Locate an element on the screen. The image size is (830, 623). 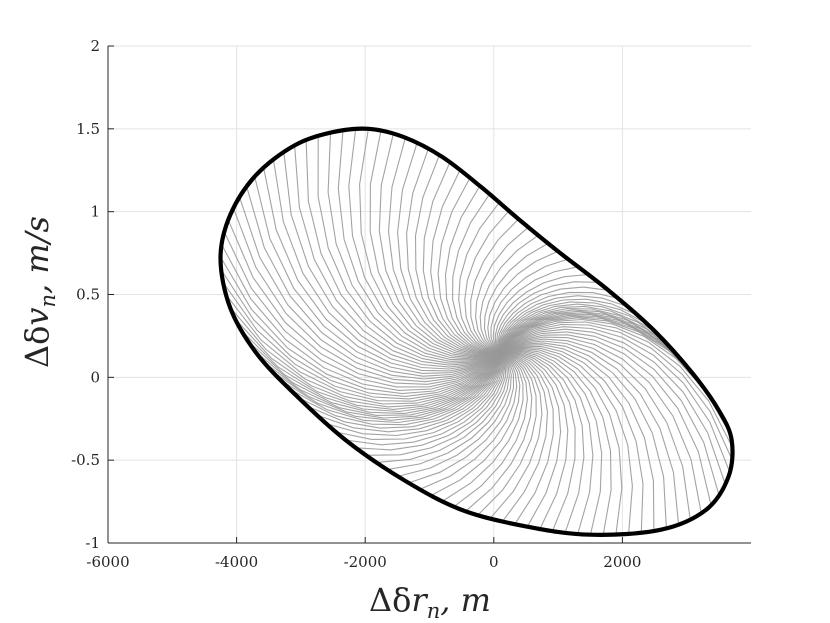
x-axis-label-sub: n is located at coordinates (434, 611).